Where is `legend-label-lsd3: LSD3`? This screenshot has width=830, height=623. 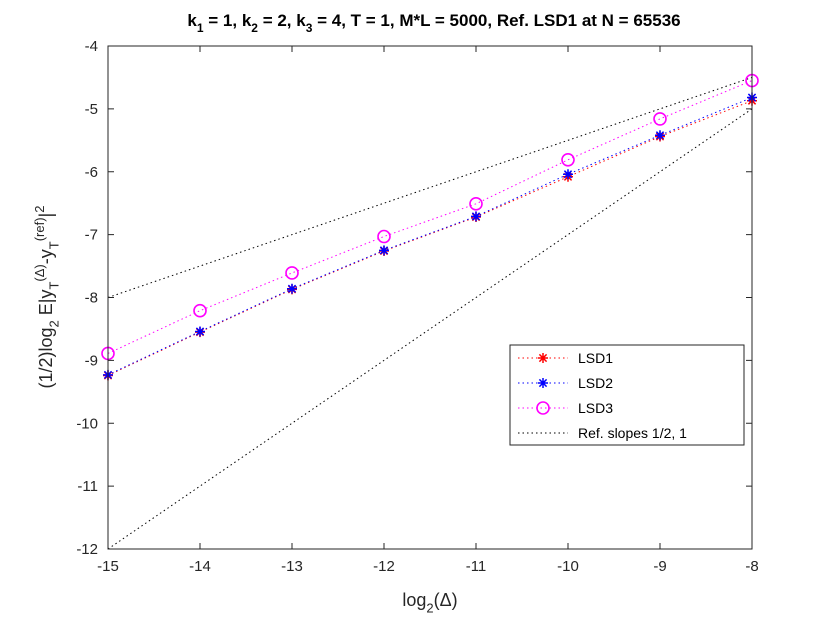
legend-label-lsd3: LSD3 is located at coordinates (595, 408).